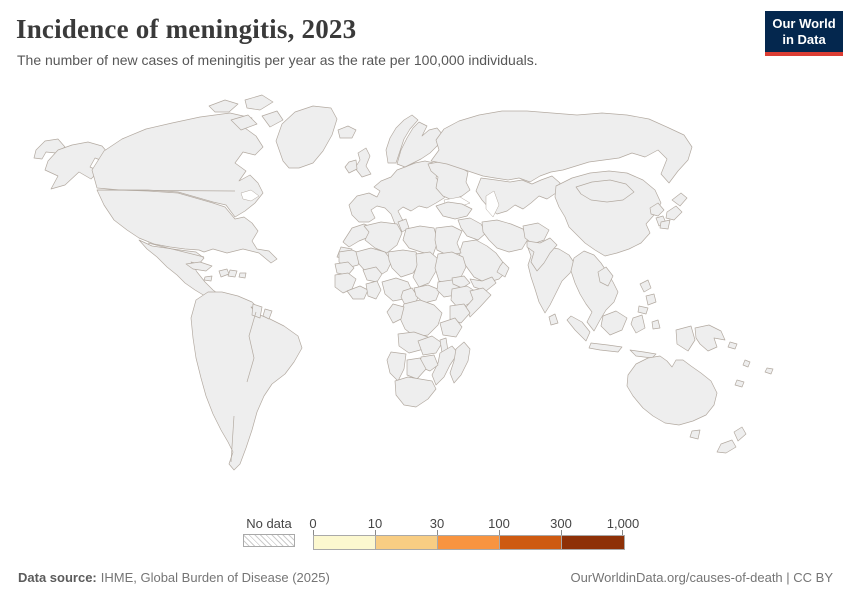 The width and height of the screenshot is (850, 600). I want to click on owid-logo-line1: Our World, so click(804, 23).